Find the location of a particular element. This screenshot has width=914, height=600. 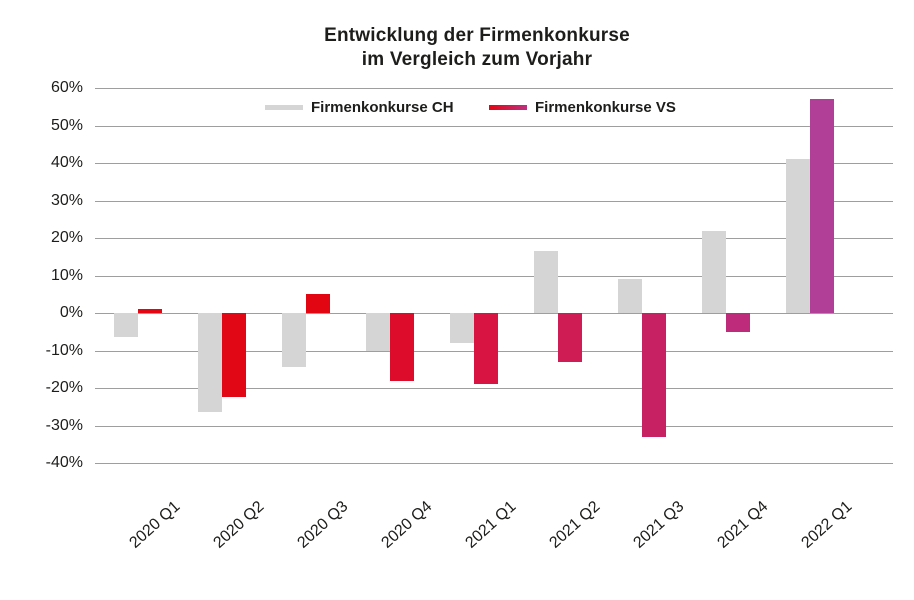

bar-vs-2021-q2 is located at coordinates (570, 337).